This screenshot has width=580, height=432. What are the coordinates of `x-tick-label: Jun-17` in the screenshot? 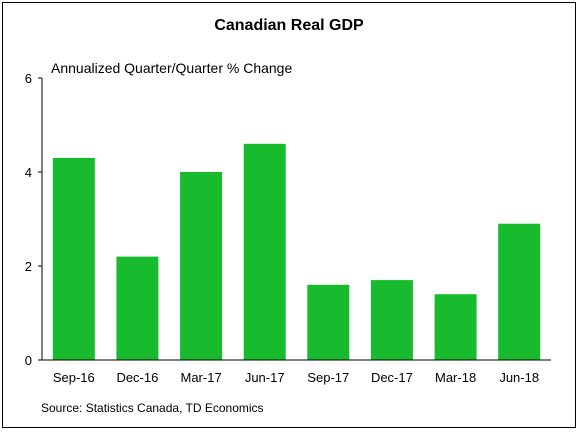 It's located at (265, 377).